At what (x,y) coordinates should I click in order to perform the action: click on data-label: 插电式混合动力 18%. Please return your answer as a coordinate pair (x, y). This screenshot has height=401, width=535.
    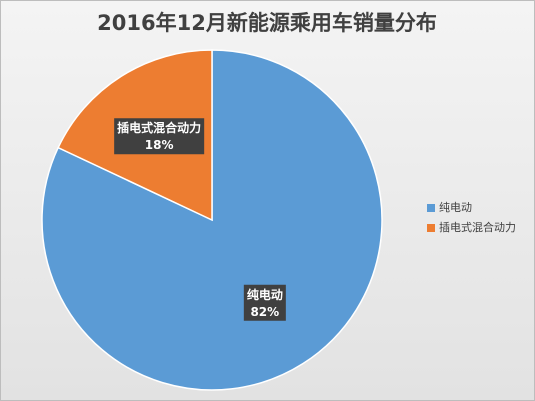
    Looking at the image, I should click on (159, 136).